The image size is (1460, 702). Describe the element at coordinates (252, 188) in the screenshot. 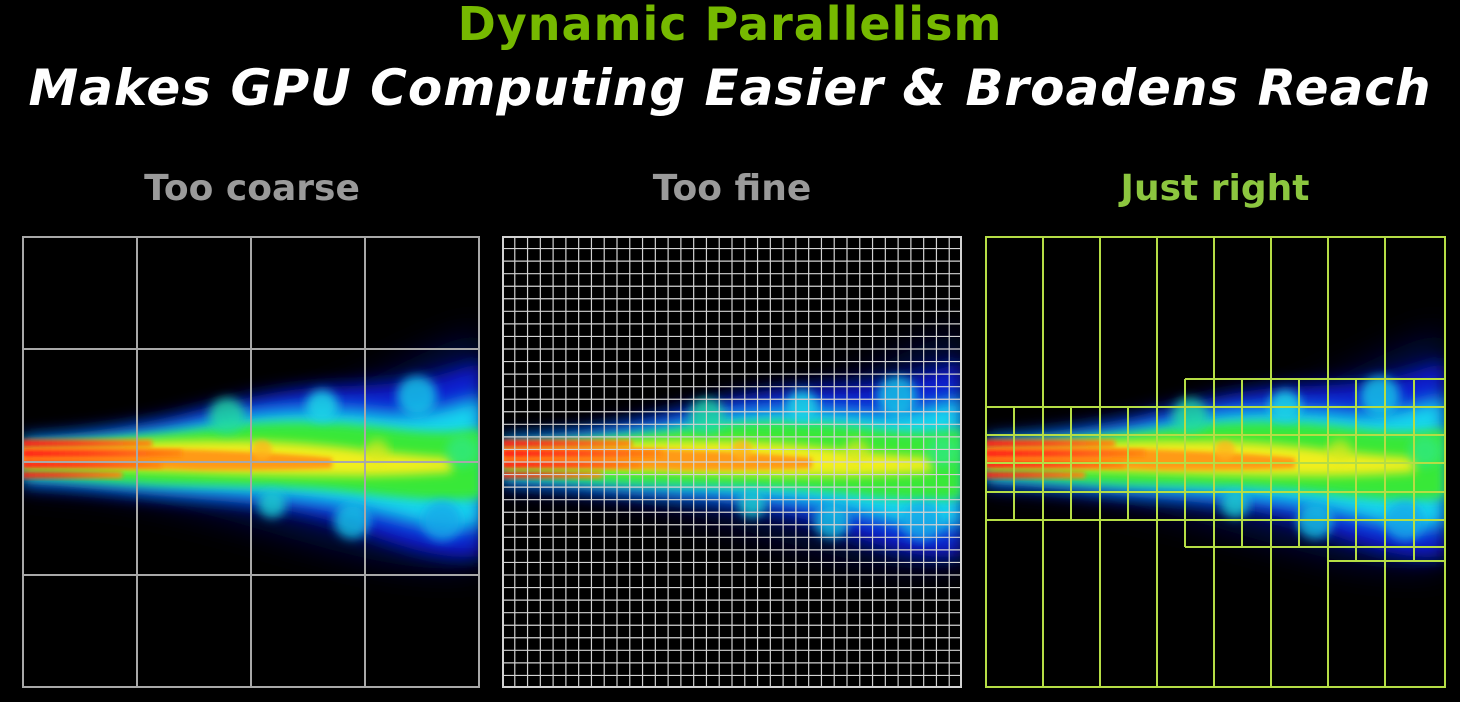

I see `panel-label-too-coarse: Too coarse` at that location.